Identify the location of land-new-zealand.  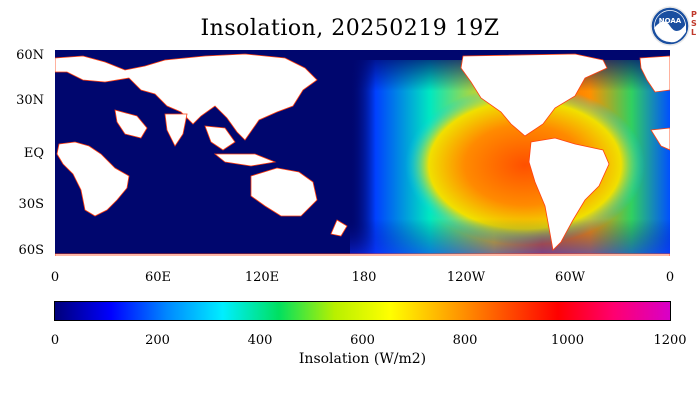
(339, 228).